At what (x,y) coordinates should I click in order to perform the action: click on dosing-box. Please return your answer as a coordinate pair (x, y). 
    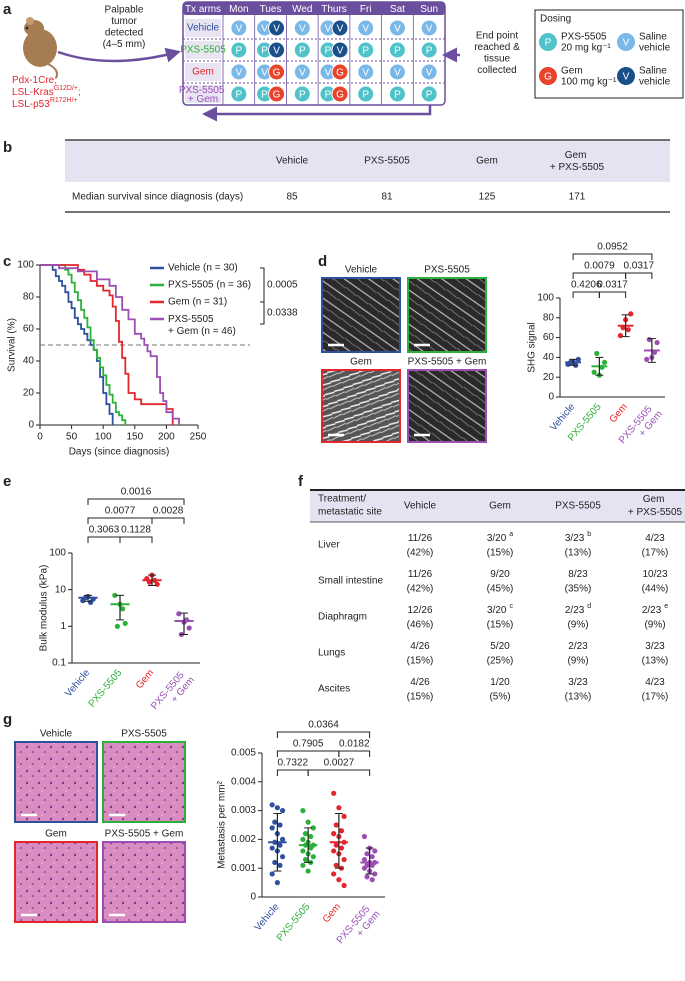
    Looking at the image, I should click on (609, 54).